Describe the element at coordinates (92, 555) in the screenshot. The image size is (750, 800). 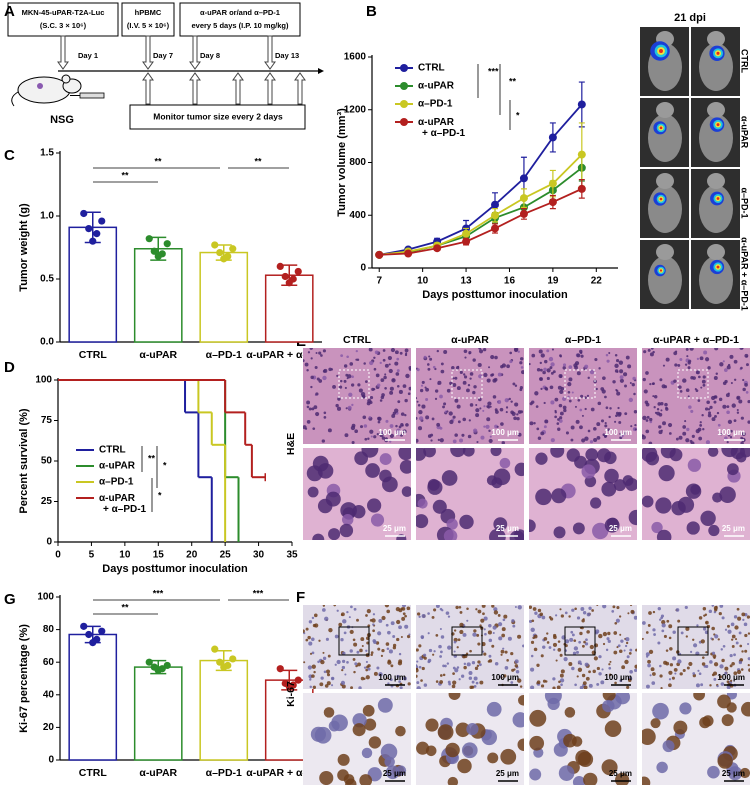
I see `x-tick-label: 5` at that location.